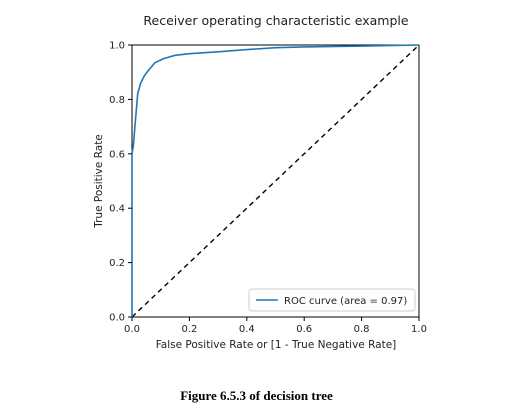 The height and width of the screenshot is (410, 513). I want to click on x-tick-label: 1.0, so click(419, 329).